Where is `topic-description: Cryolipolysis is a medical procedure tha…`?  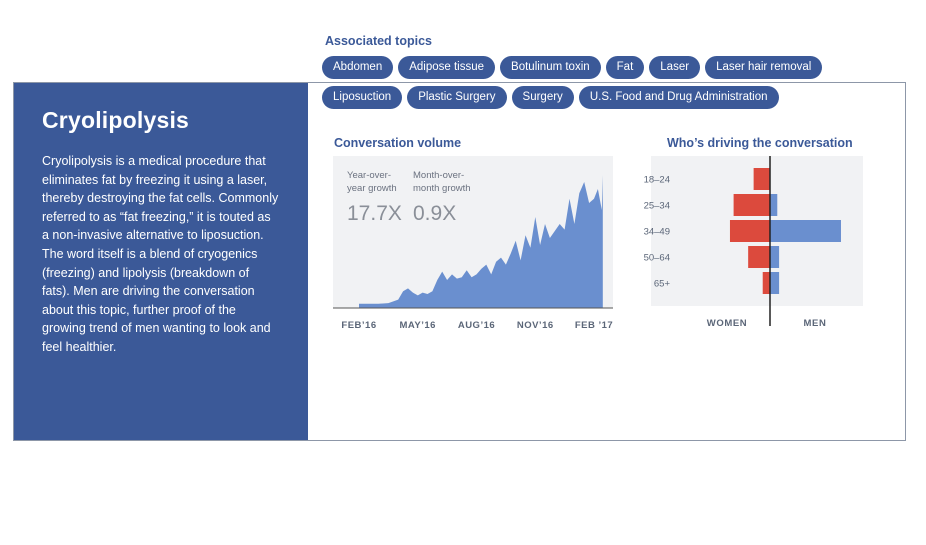
topic-description: Cryolipolysis is a medical procedure tha… is located at coordinates (160, 254).